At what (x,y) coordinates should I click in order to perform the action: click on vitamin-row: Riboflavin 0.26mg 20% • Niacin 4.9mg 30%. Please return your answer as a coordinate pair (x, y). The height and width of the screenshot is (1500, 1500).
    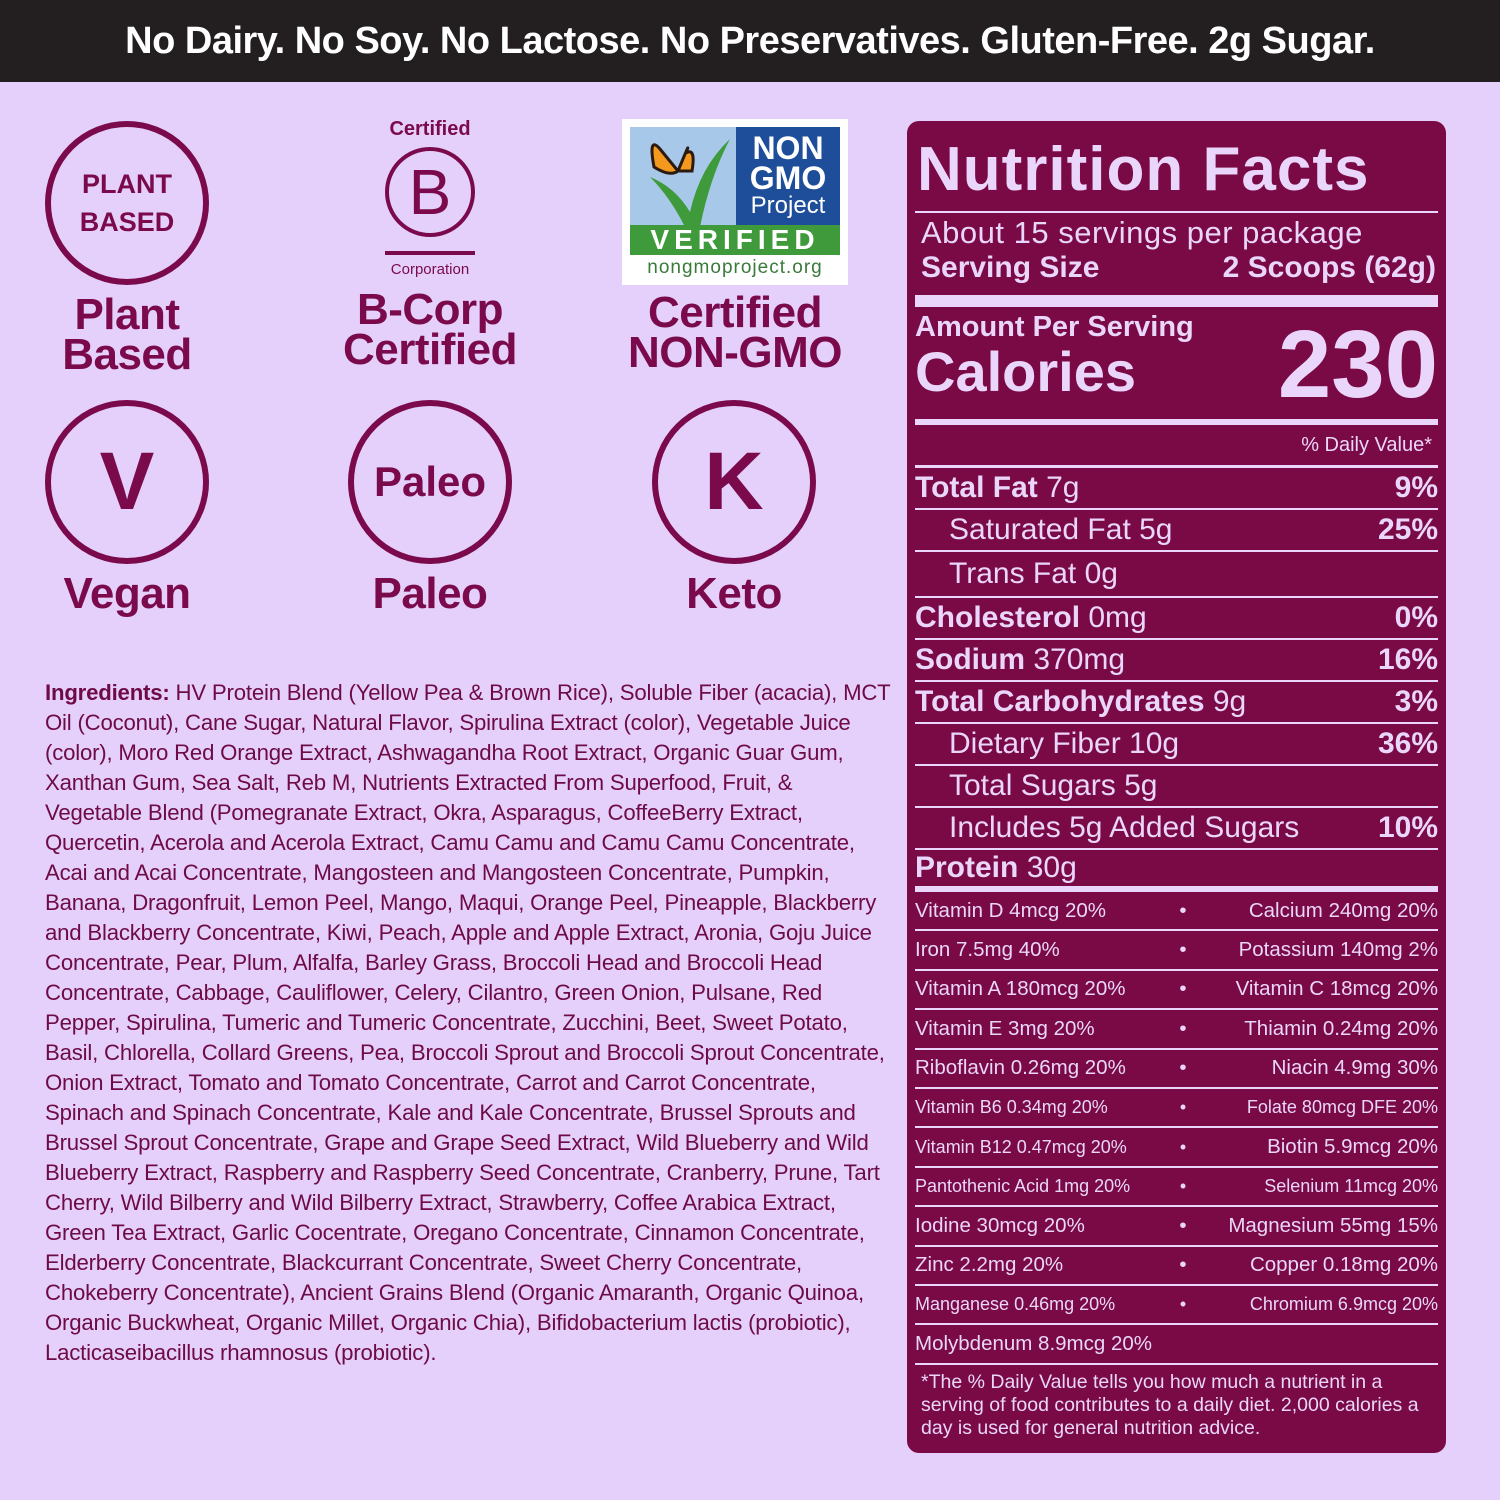
    Looking at the image, I should click on (1176, 1069).